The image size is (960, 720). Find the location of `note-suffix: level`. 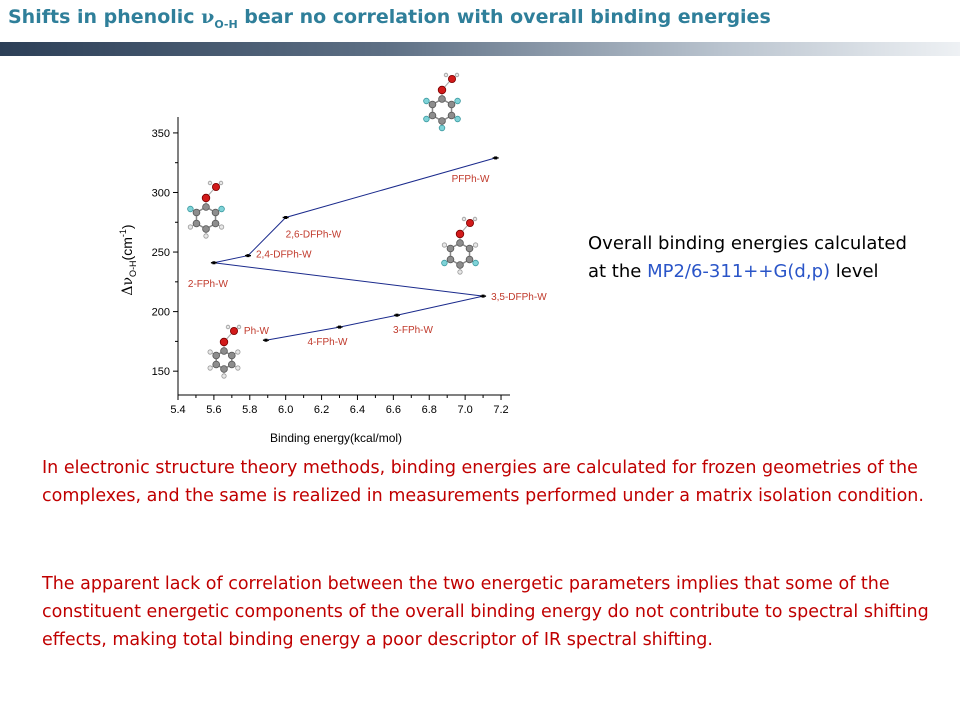

note-suffix: level is located at coordinates (854, 271).